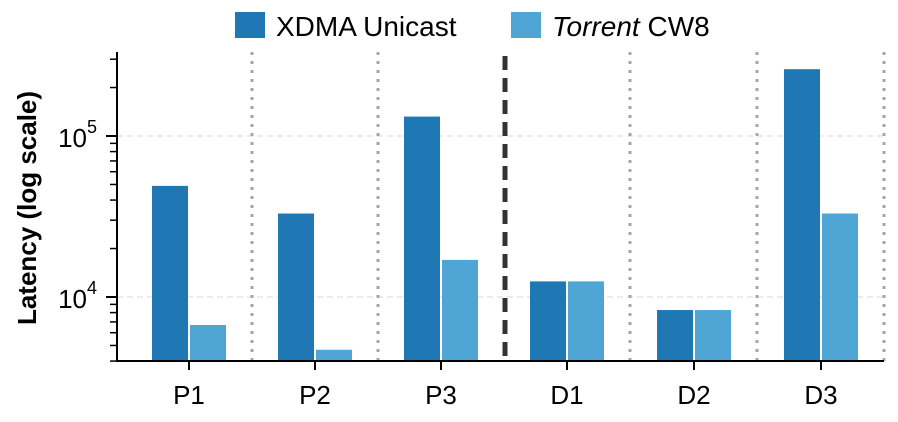 This screenshot has height=422, width=898. Describe the element at coordinates (315, 395) in the screenshot. I see `x-tick-label-p2: P2` at that location.